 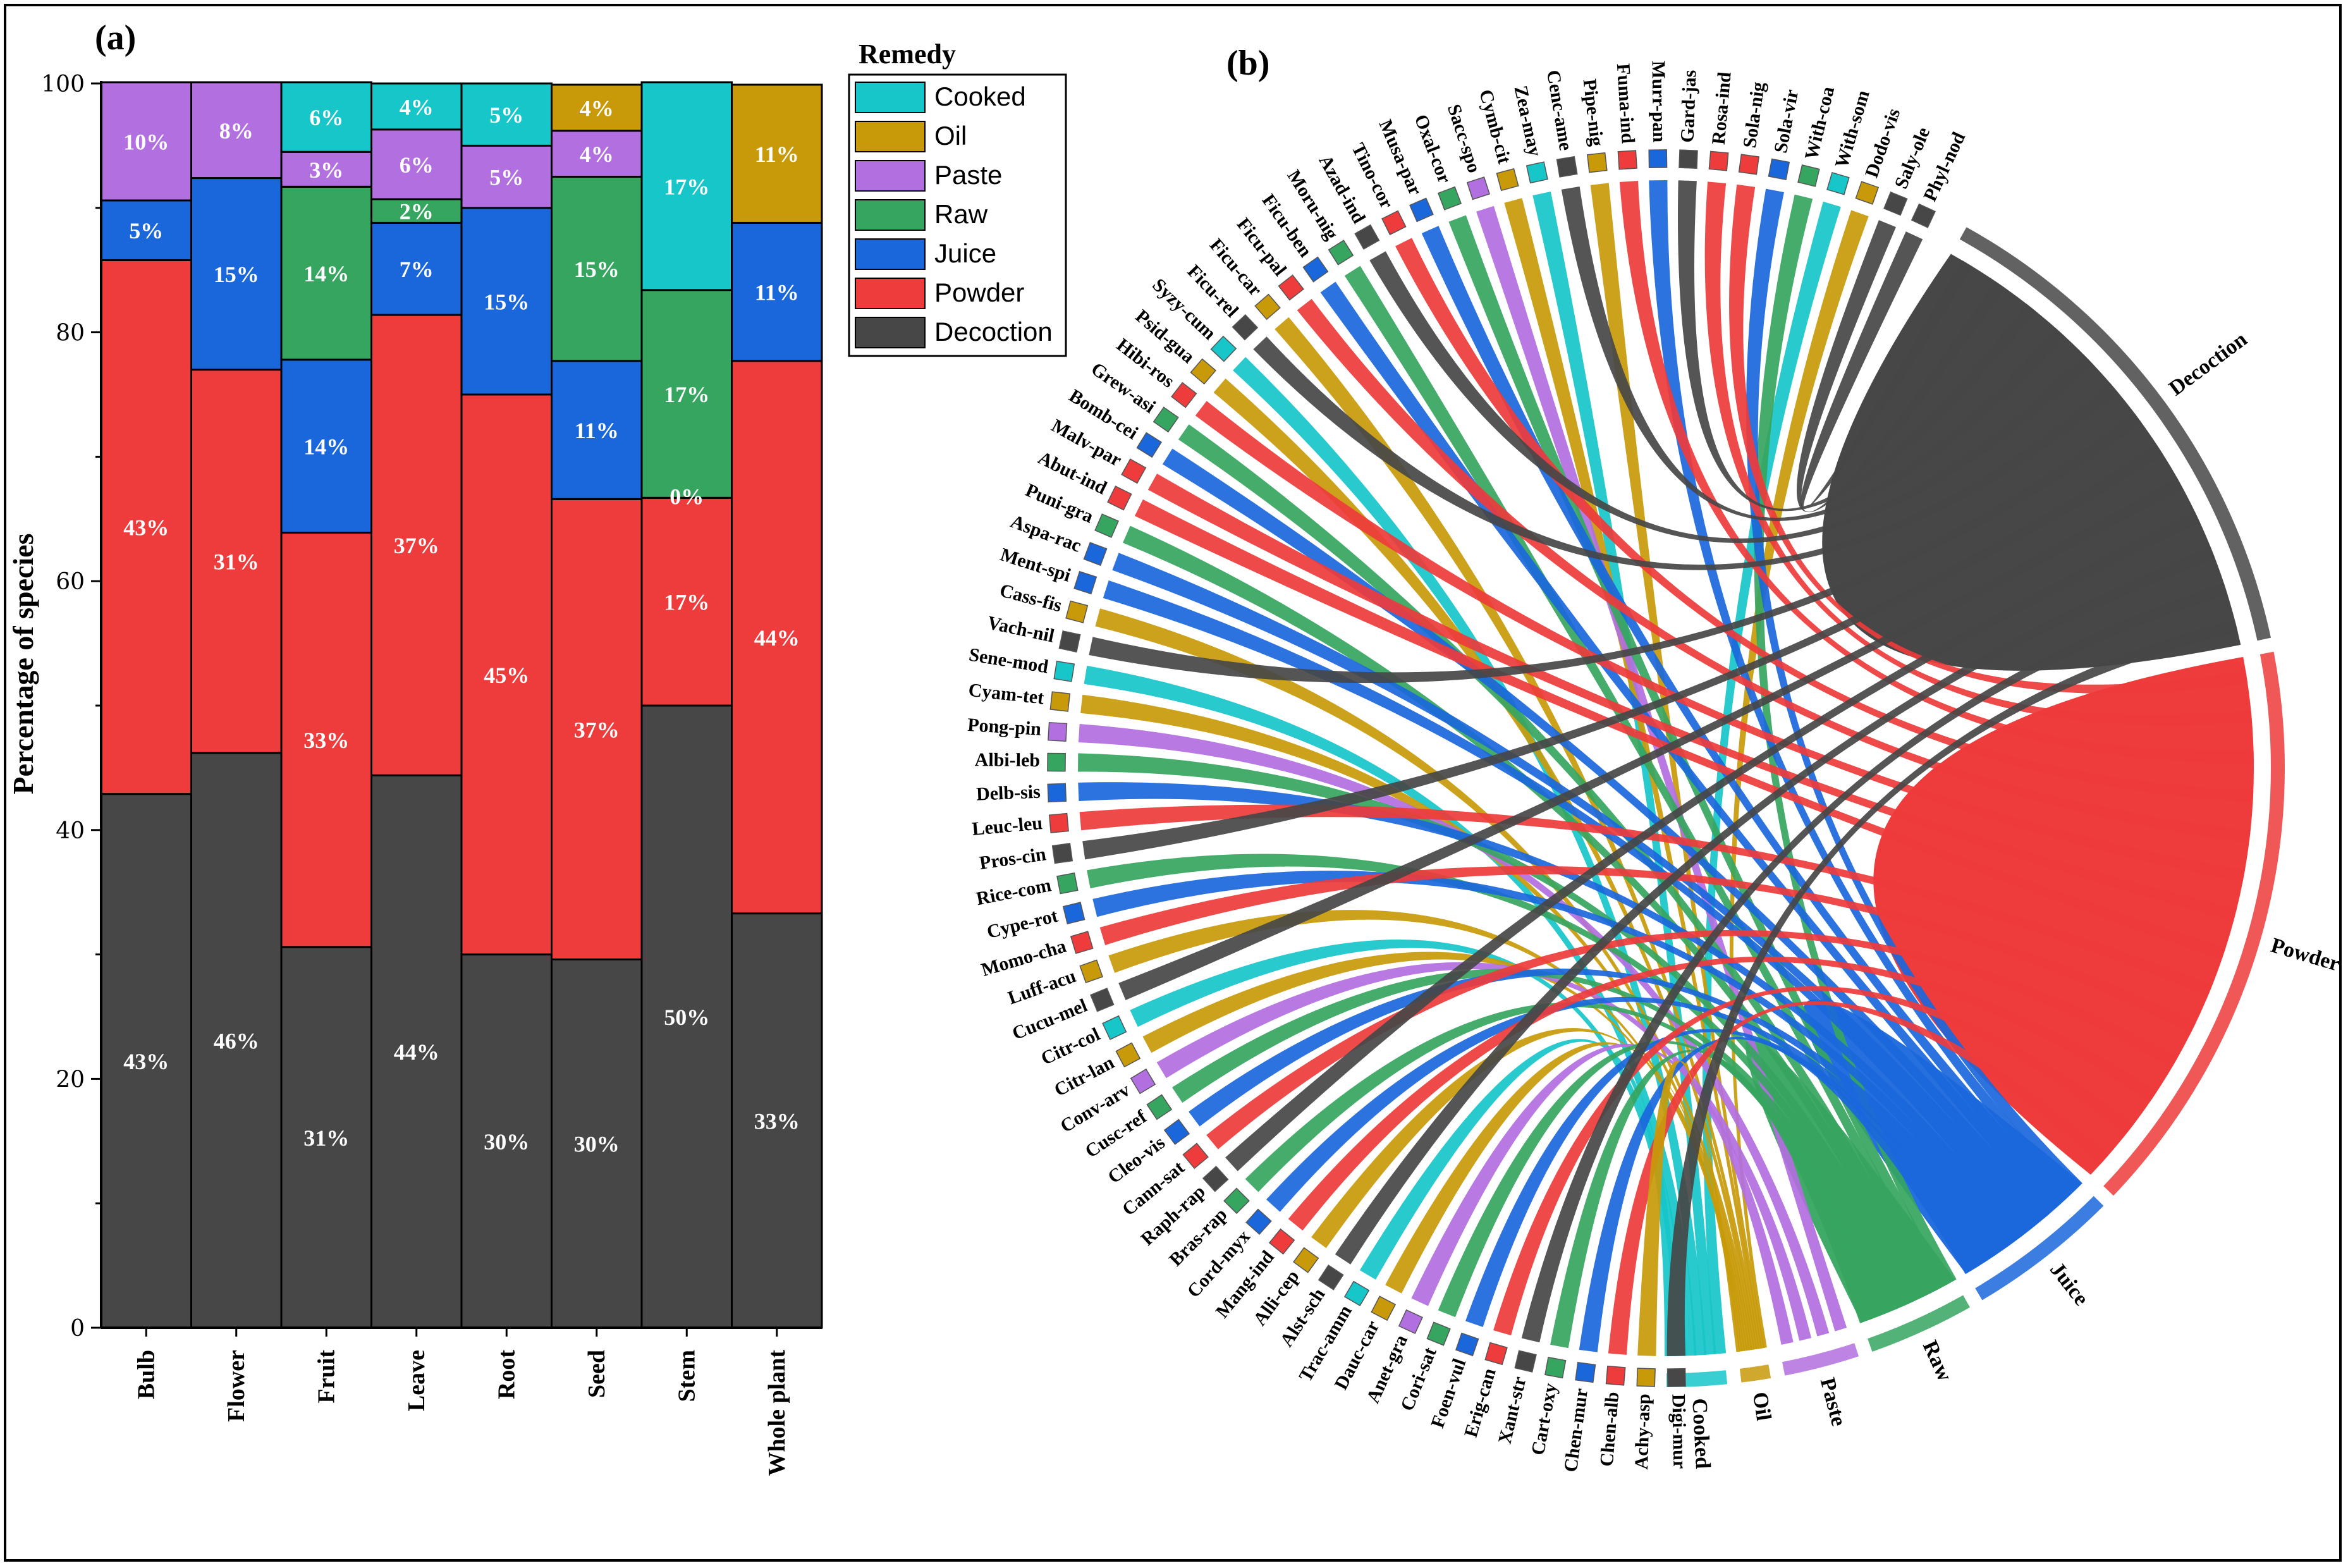 I want to click on species-label: Xant-str, so click(x=1513, y=1410).